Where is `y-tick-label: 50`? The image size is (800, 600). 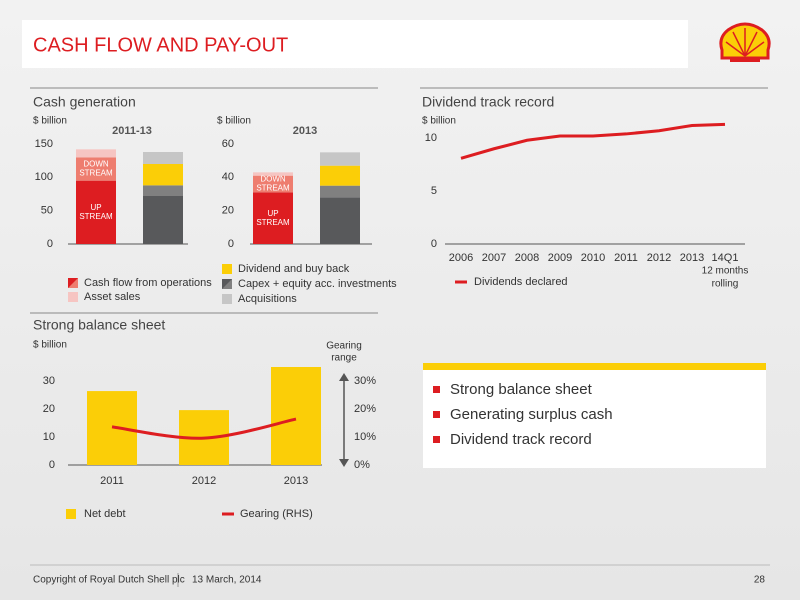 y-tick-label: 50 is located at coordinates (47, 211).